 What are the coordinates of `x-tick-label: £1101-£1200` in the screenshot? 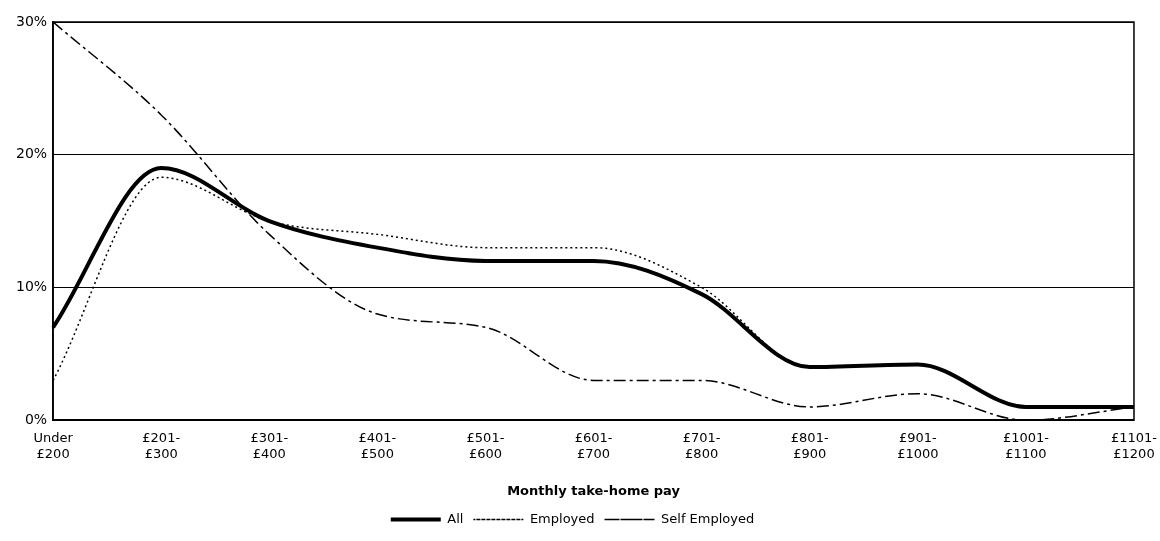 It's located at (1134, 445).